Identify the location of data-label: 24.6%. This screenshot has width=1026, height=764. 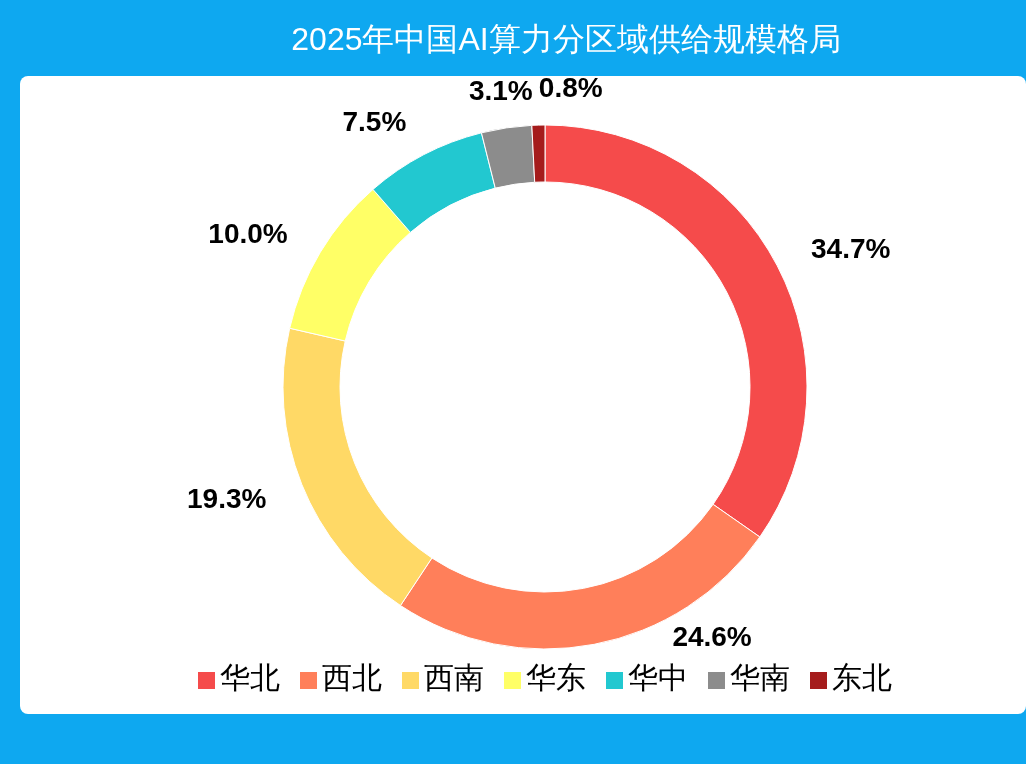
(712, 636).